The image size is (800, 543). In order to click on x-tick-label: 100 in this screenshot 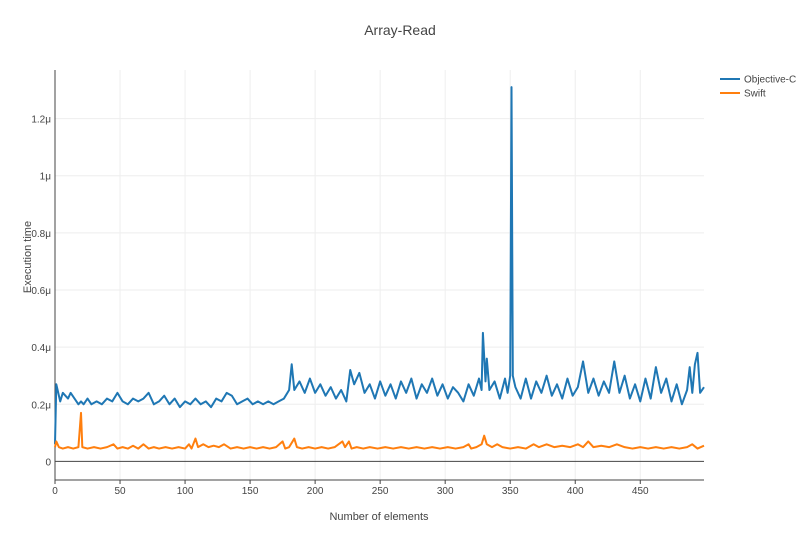, I will do `click(185, 491)`.